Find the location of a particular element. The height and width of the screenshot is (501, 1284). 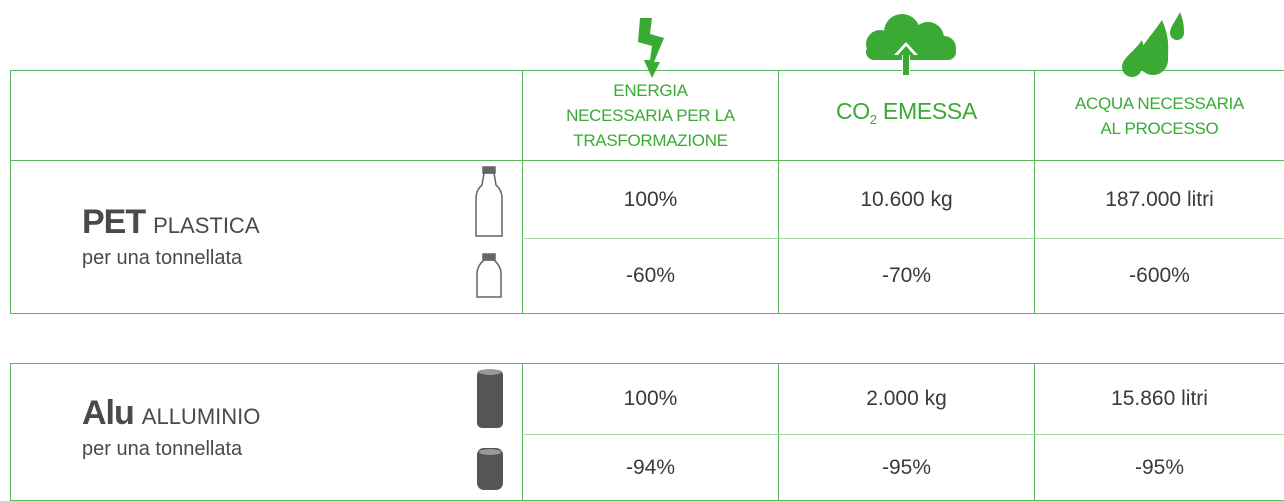

section-label: Alu ALLUMINIO is located at coordinates (171, 413).